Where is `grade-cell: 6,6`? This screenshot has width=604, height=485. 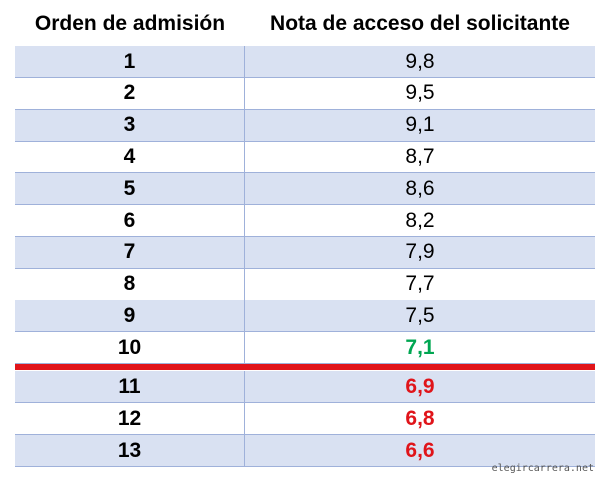
grade-cell: 6,6 is located at coordinates (420, 450).